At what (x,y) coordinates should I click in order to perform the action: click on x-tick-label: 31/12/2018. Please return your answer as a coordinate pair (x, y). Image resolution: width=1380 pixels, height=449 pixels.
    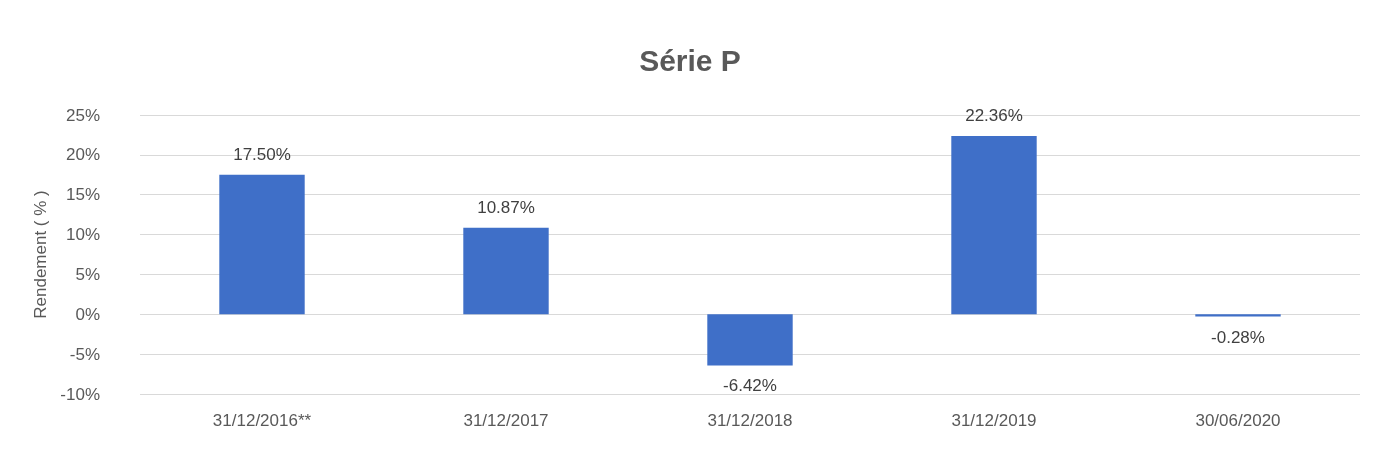
    Looking at the image, I should click on (750, 420).